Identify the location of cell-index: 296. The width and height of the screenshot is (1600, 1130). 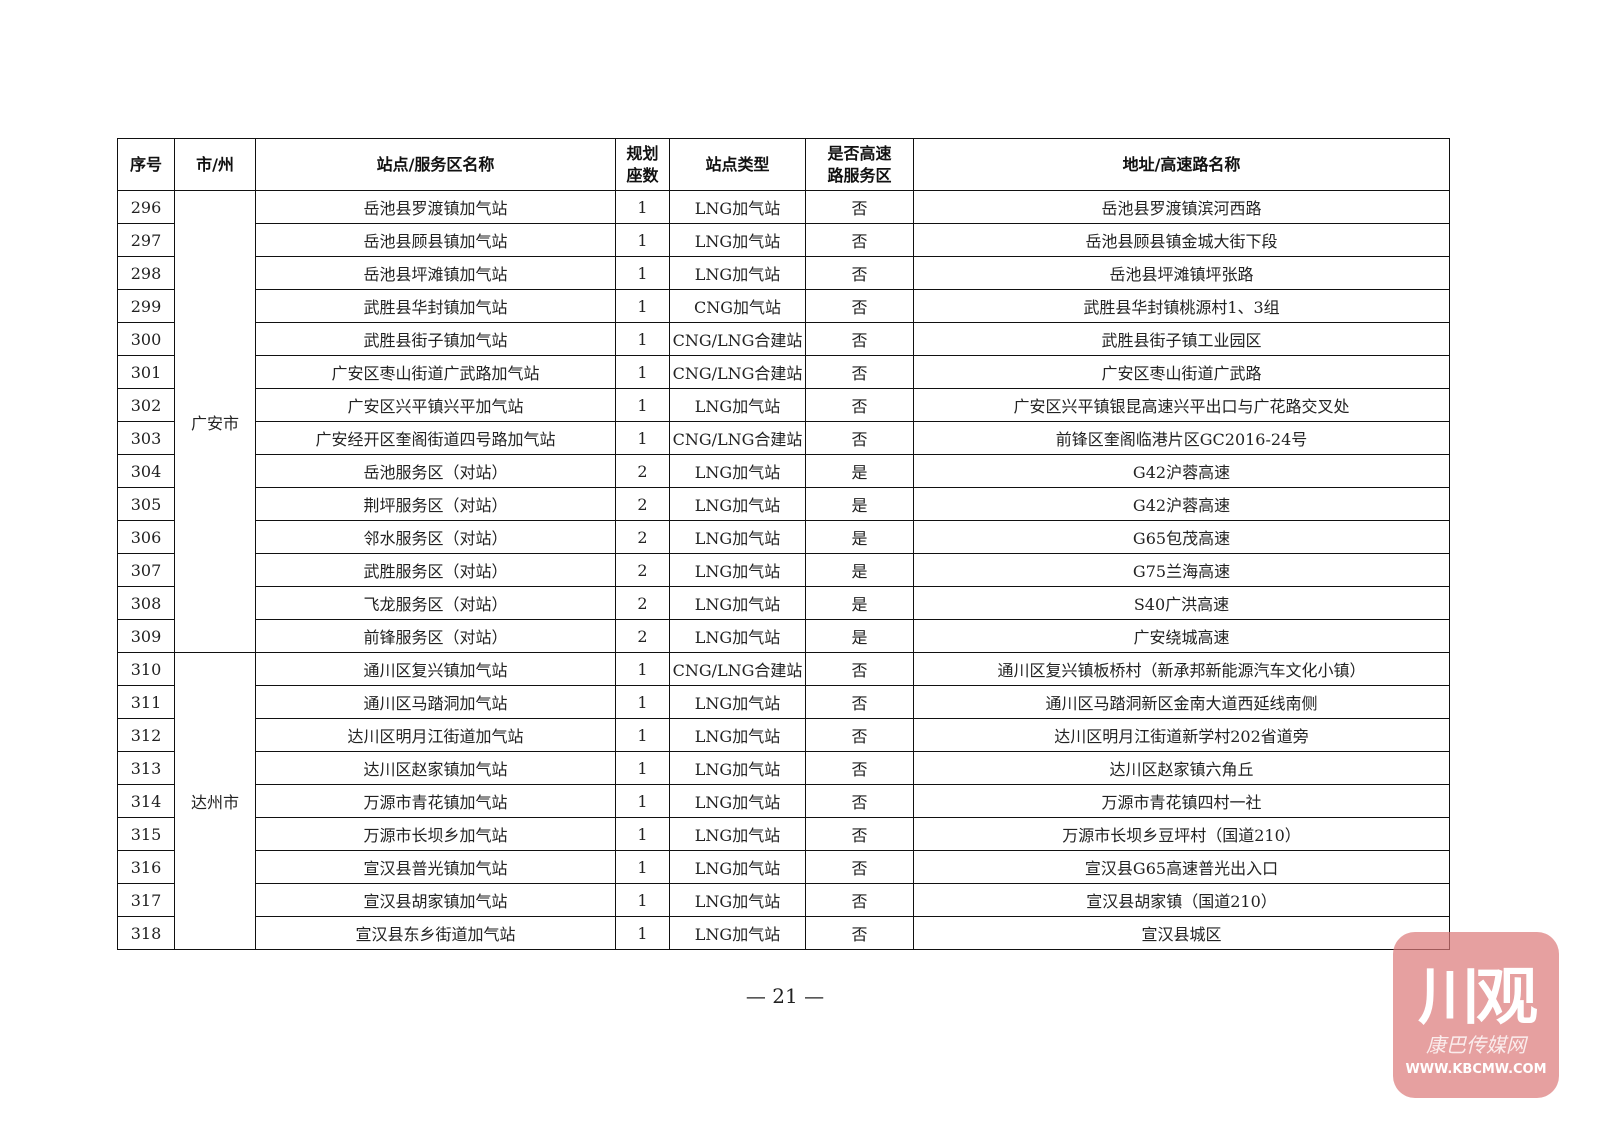
(146, 207).